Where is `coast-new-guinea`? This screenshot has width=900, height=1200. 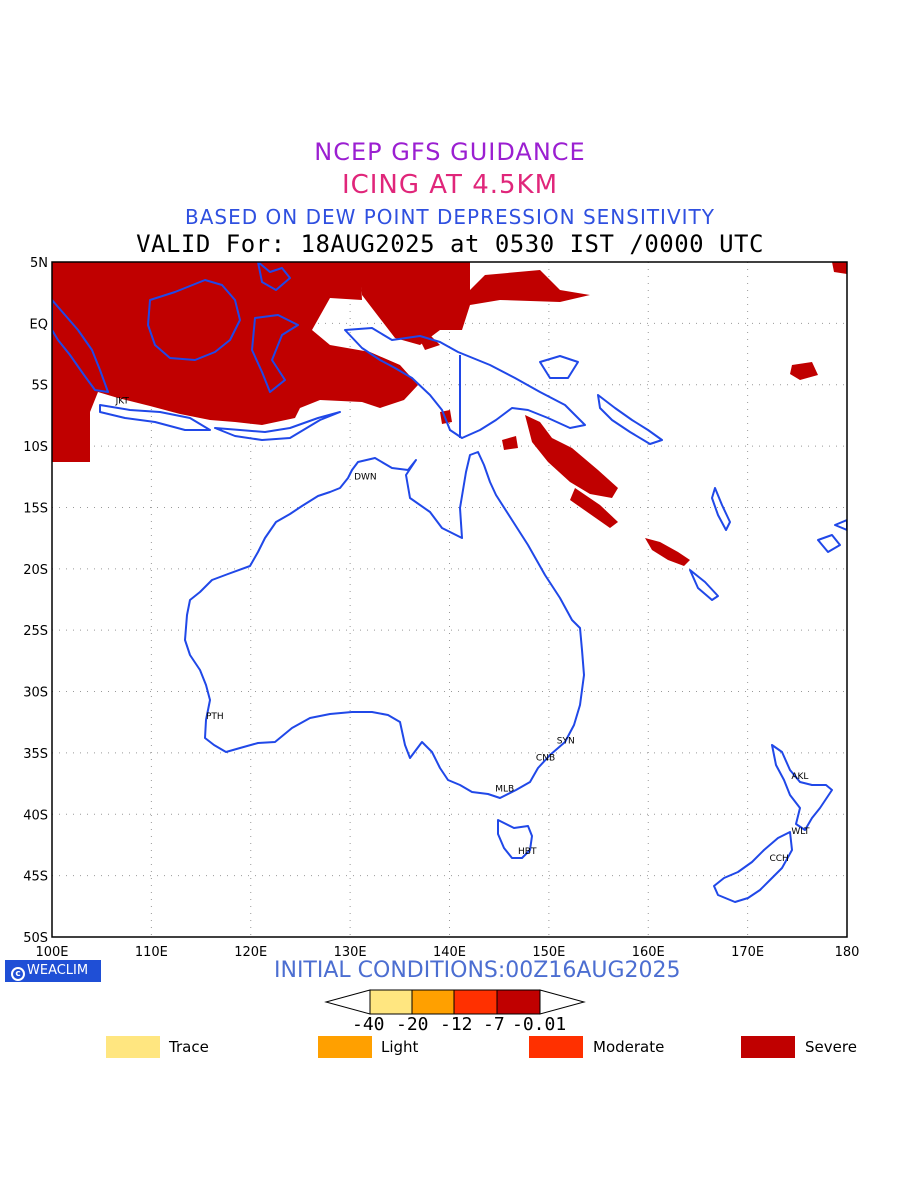
coast-new-guinea is located at coordinates (465, 383).